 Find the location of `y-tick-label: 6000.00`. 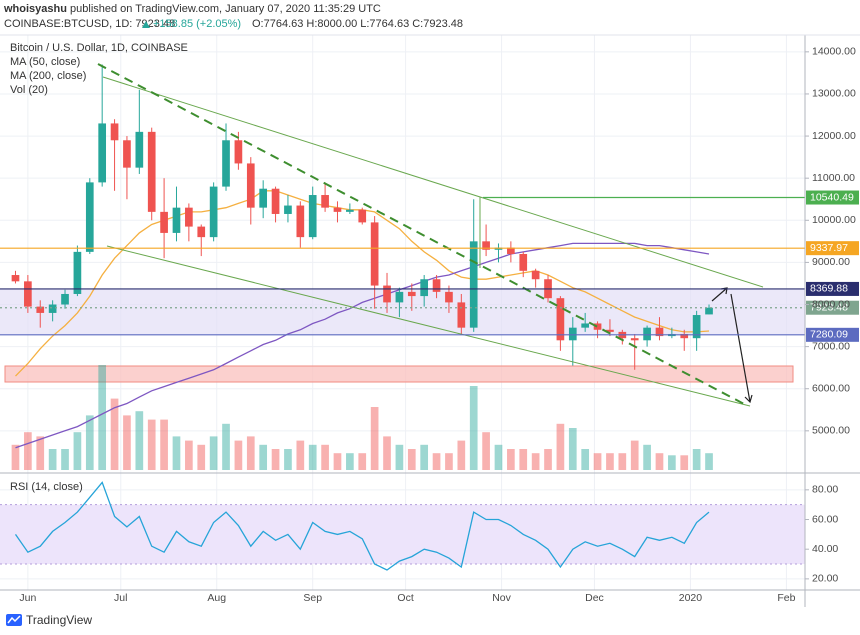

y-tick-label: 6000.00 is located at coordinates (831, 389).